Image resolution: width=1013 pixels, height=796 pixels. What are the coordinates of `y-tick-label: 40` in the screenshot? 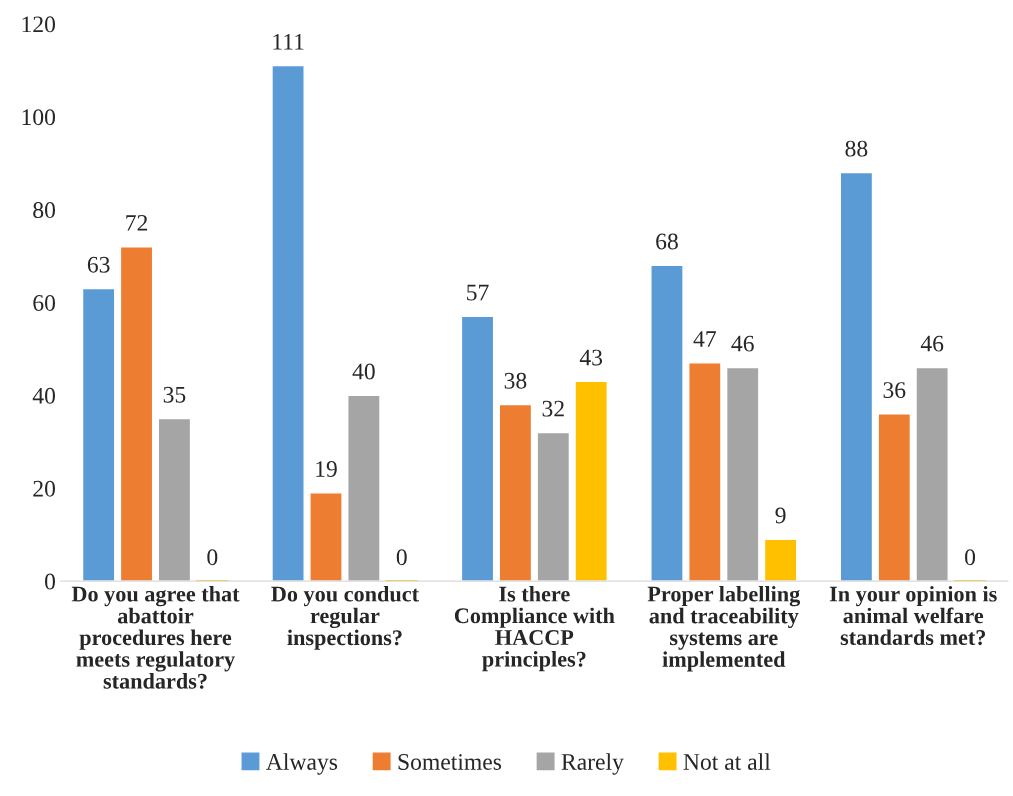 It's located at (44, 395).